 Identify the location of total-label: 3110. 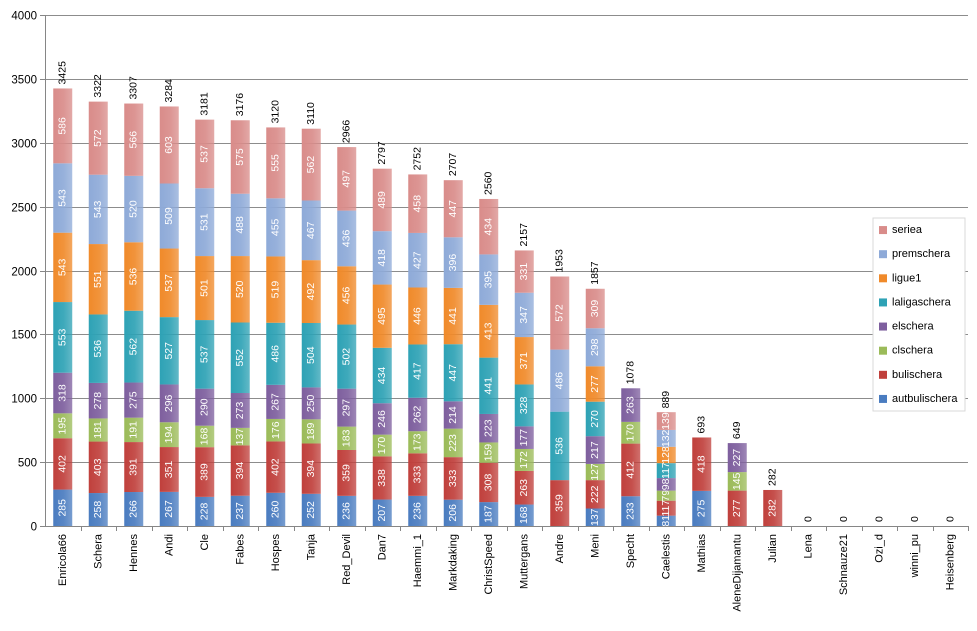
(311, 113).